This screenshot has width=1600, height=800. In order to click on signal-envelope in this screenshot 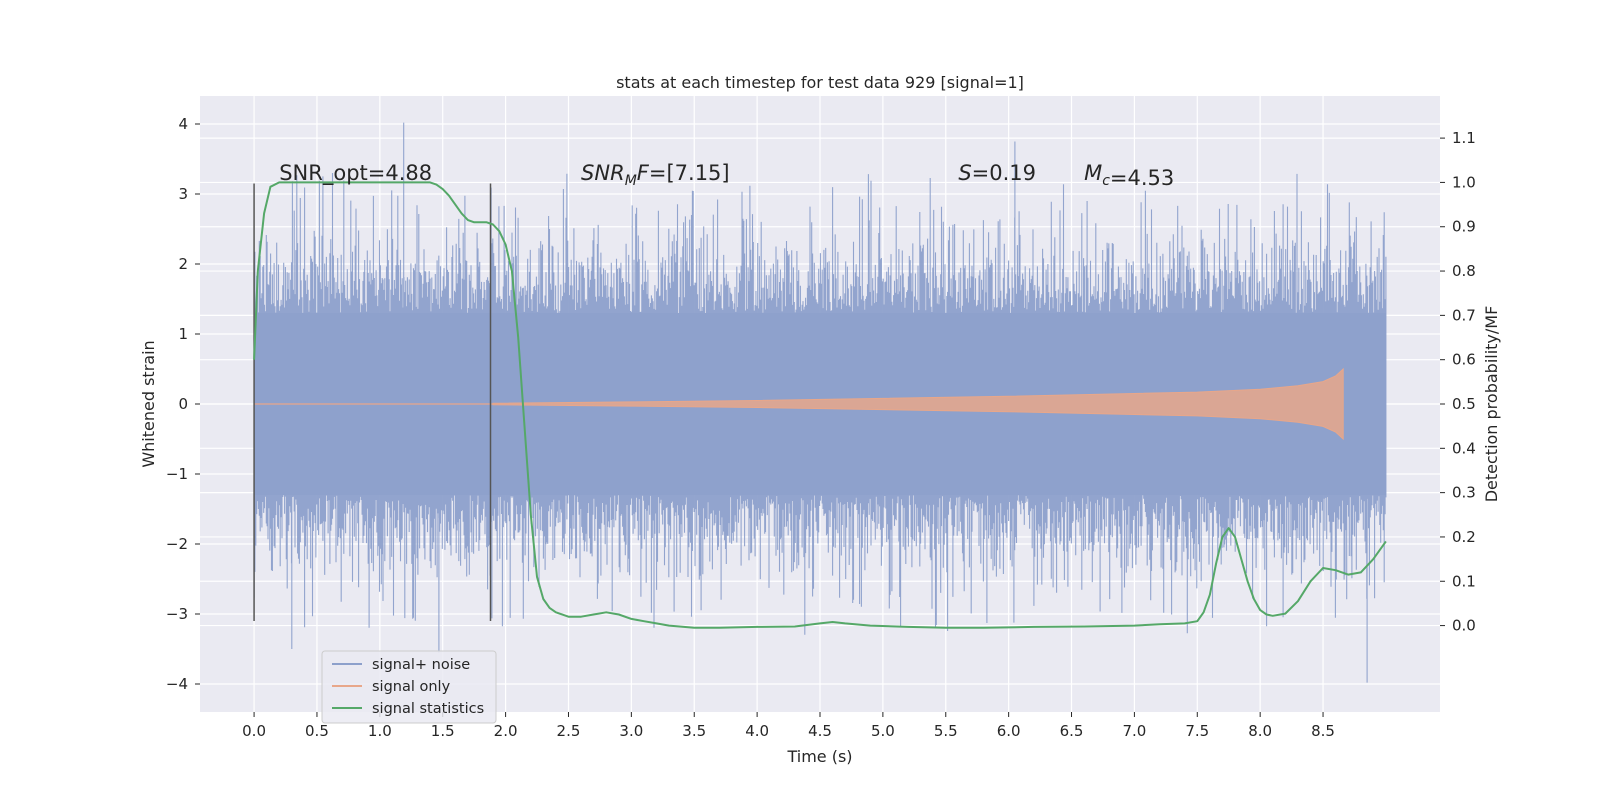, I will do `click(918, 404)`.